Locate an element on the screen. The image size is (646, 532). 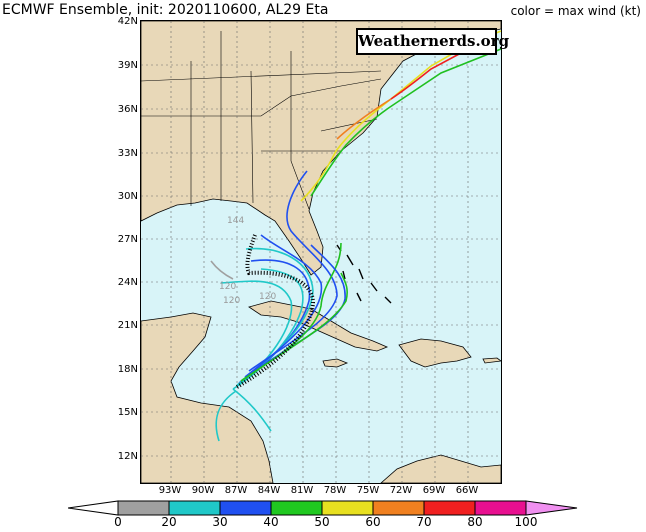
lat-label-18n: 18N is located at coordinates (127, 369).